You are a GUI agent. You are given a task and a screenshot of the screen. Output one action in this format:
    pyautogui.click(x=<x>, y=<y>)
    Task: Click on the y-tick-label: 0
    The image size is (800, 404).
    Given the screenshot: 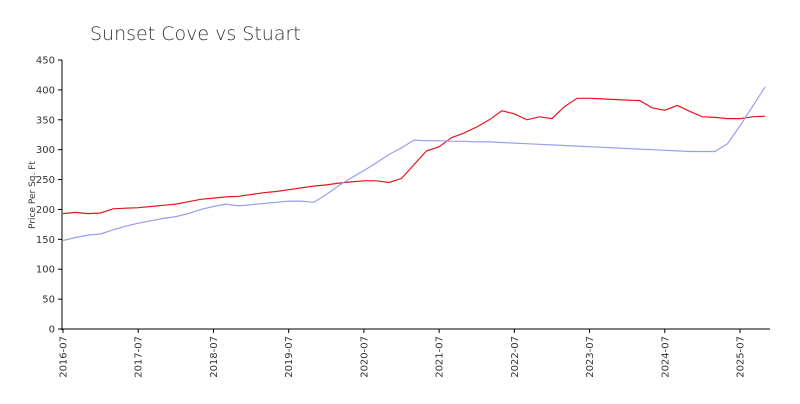 What is the action you would take?
    pyautogui.click(x=52, y=330)
    